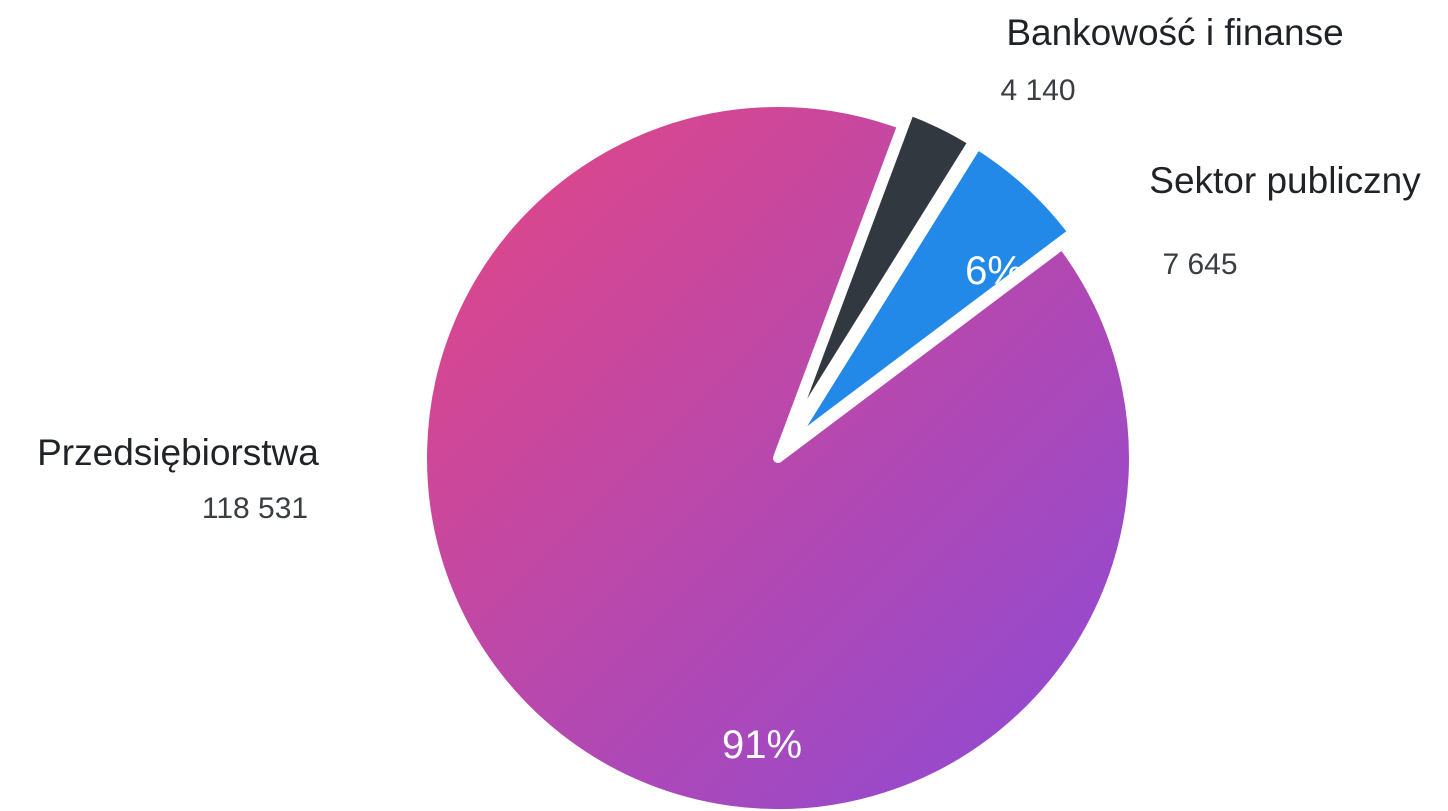 This screenshot has height=811, width=1448. What do you see at coordinates (1199, 264) in the screenshot?
I see `slice-value-sektor-publiczny: 7 645` at bounding box center [1199, 264].